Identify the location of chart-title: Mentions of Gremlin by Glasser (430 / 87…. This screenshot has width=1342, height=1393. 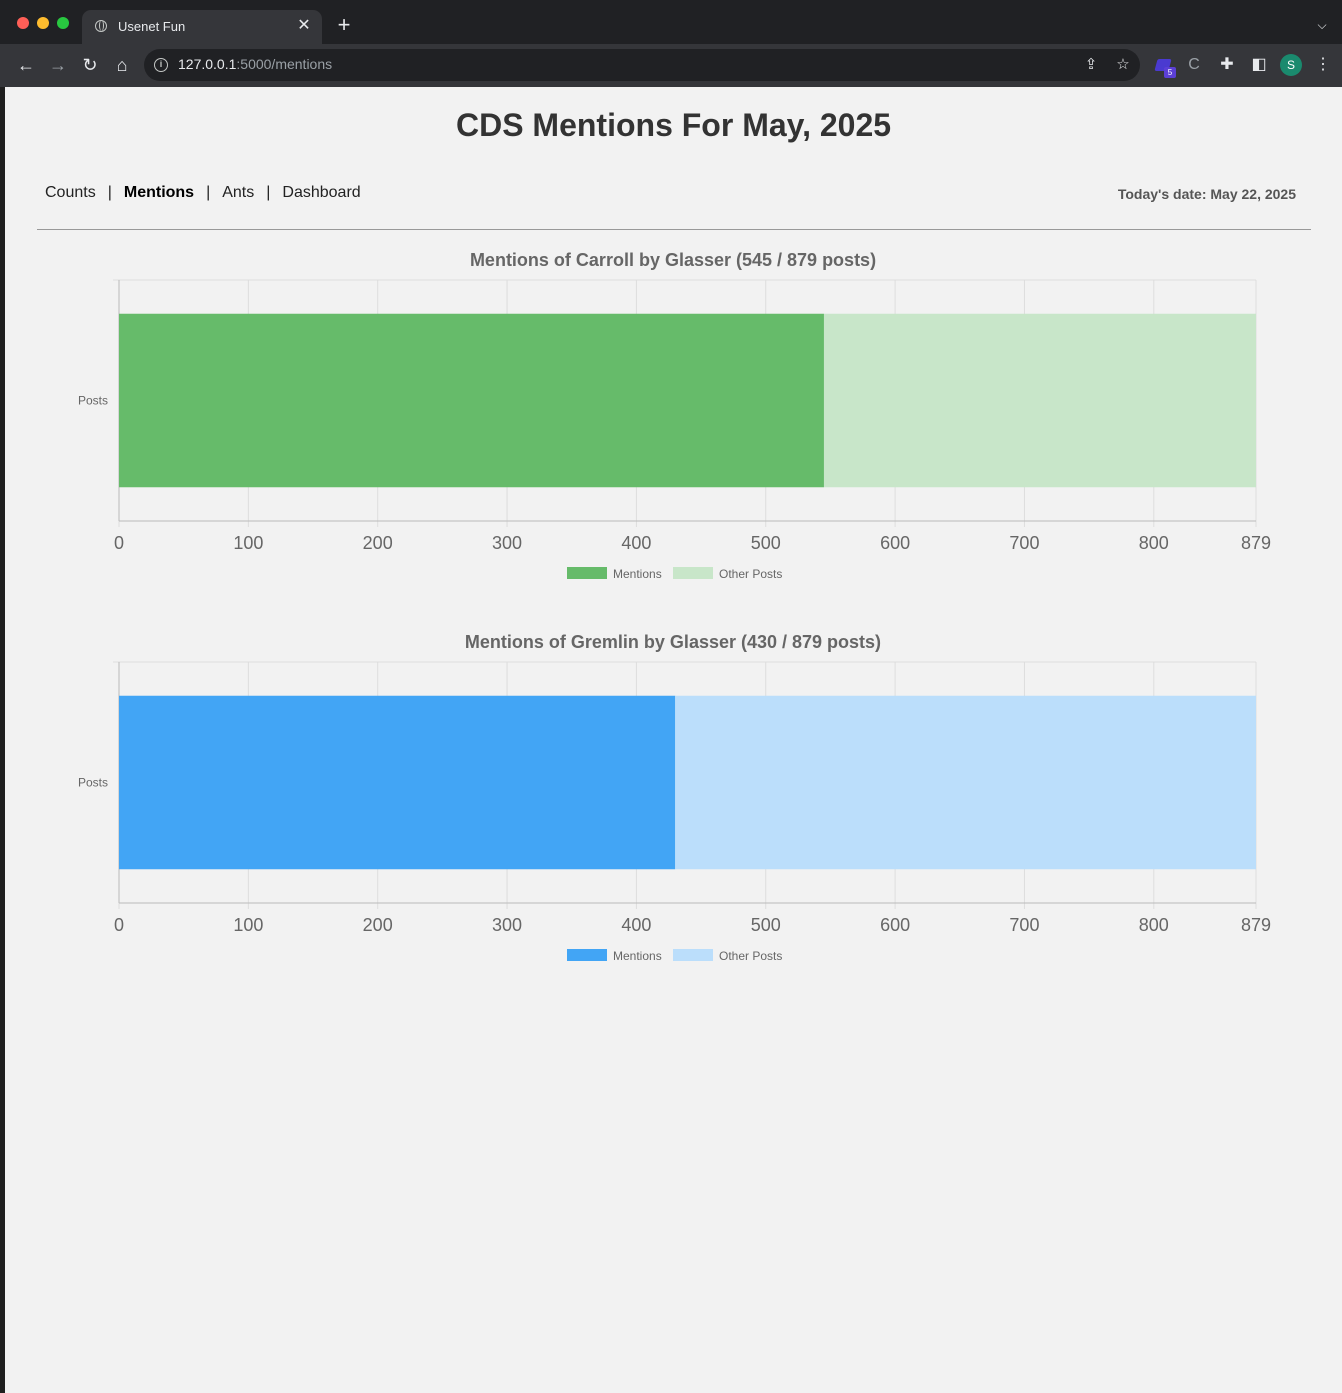
(673, 642).